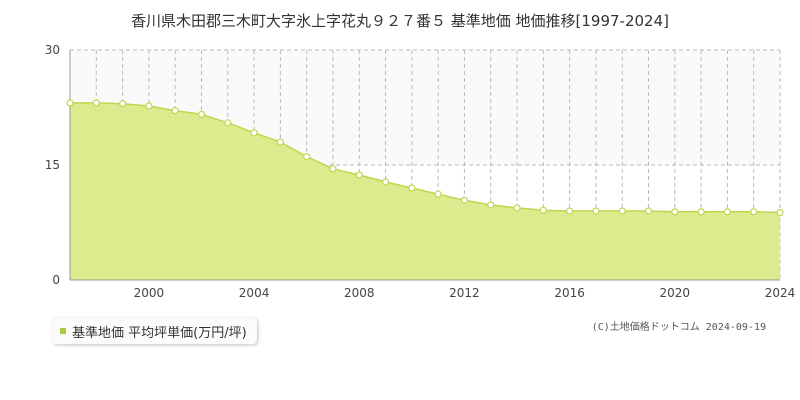 Image resolution: width=800 pixels, height=400 pixels. What do you see at coordinates (780, 293) in the screenshot?
I see `x-tick-label: 2024` at bounding box center [780, 293].